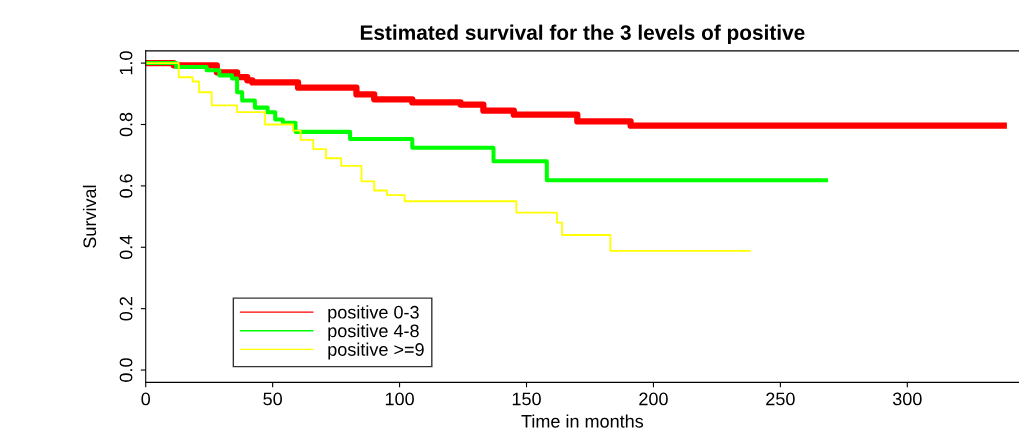 The width and height of the screenshot is (1019, 442). Describe the element at coordinates (126, 186) in the screenshot. I see `y-tick-label: 0.6` at that location.